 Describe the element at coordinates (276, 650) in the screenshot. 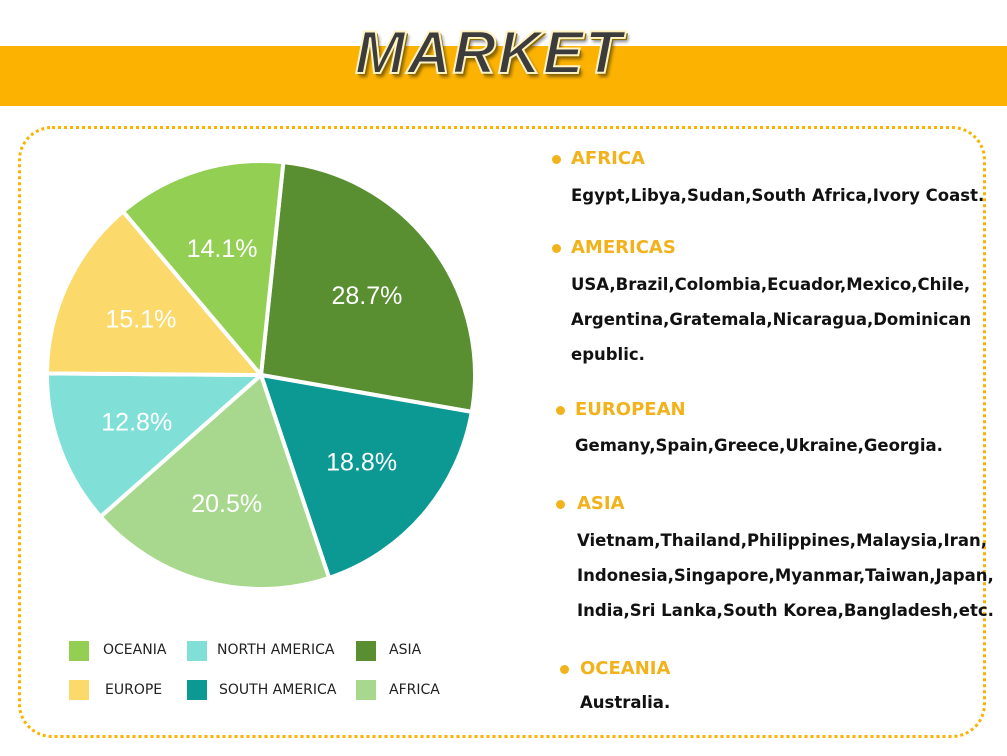

I see `legend-label: NORTH AMERICA` at that location.